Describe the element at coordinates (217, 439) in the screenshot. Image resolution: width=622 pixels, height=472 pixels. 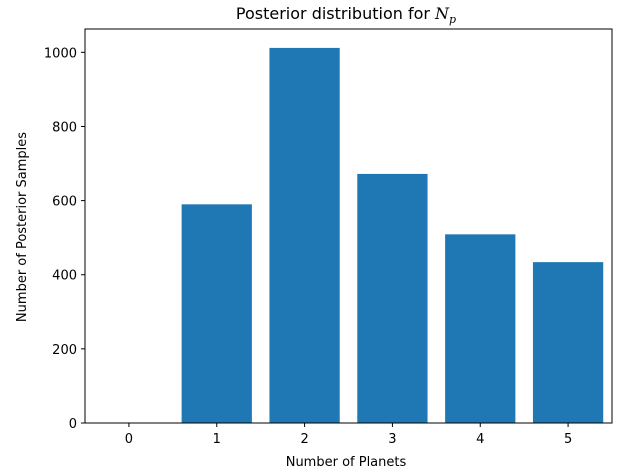
I see `x-tick-label: 1` at that location.